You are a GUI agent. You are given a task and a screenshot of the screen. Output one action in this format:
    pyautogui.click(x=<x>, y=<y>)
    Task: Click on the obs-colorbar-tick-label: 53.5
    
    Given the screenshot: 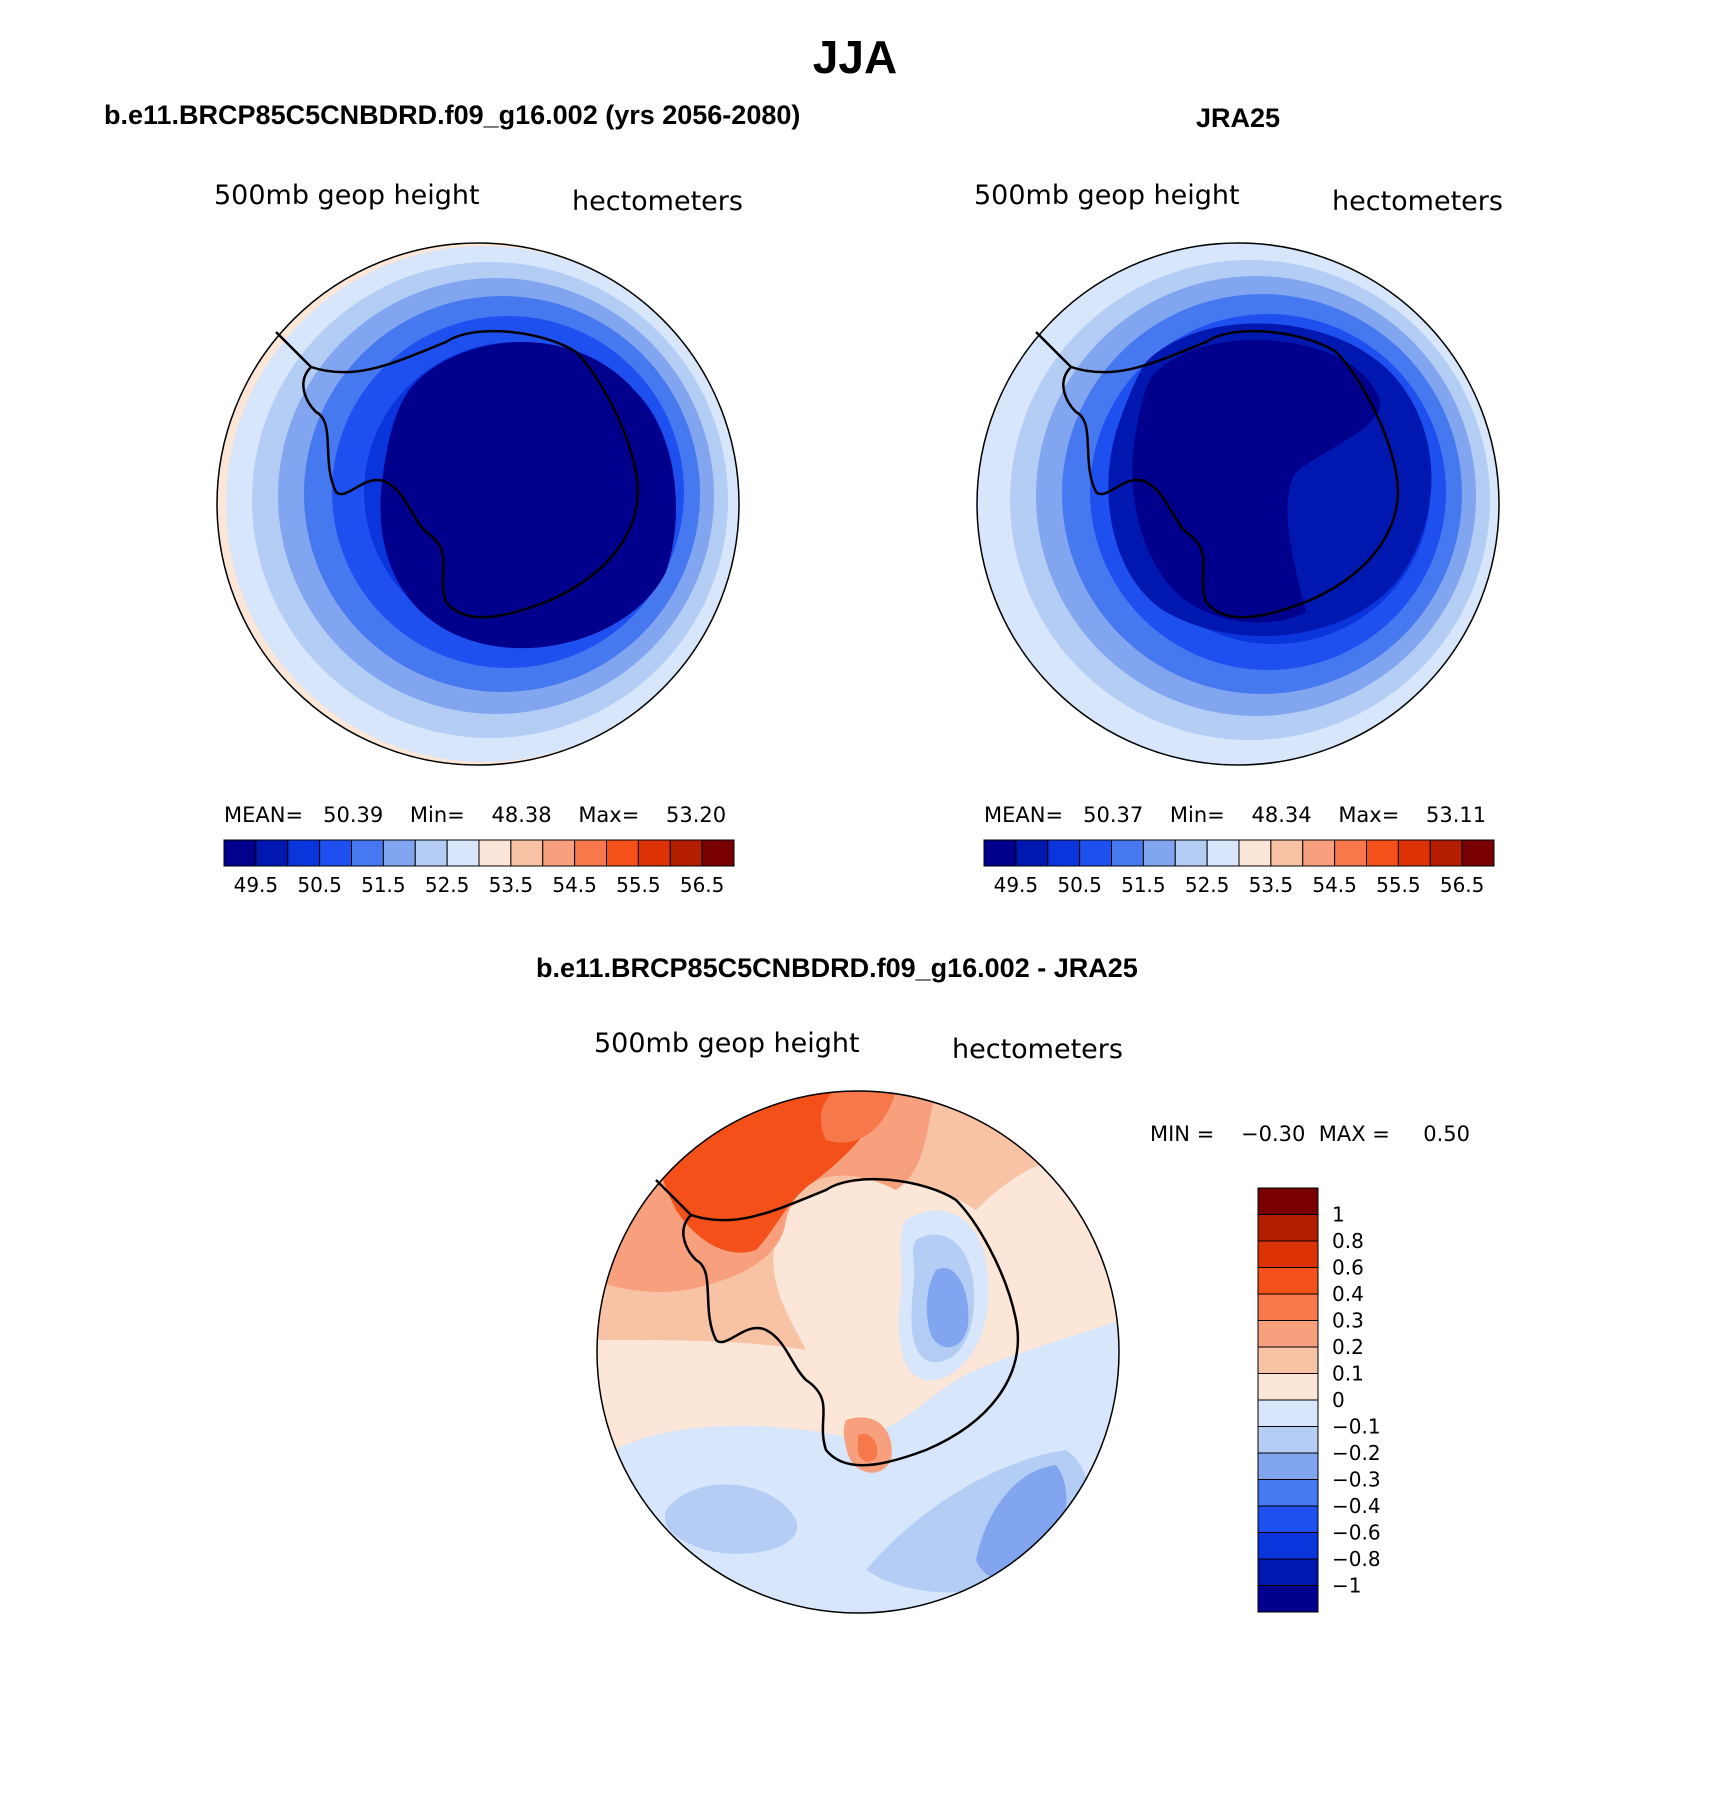 What is the action you would take?
    pyautogui.click(x=1271, y=885)
    